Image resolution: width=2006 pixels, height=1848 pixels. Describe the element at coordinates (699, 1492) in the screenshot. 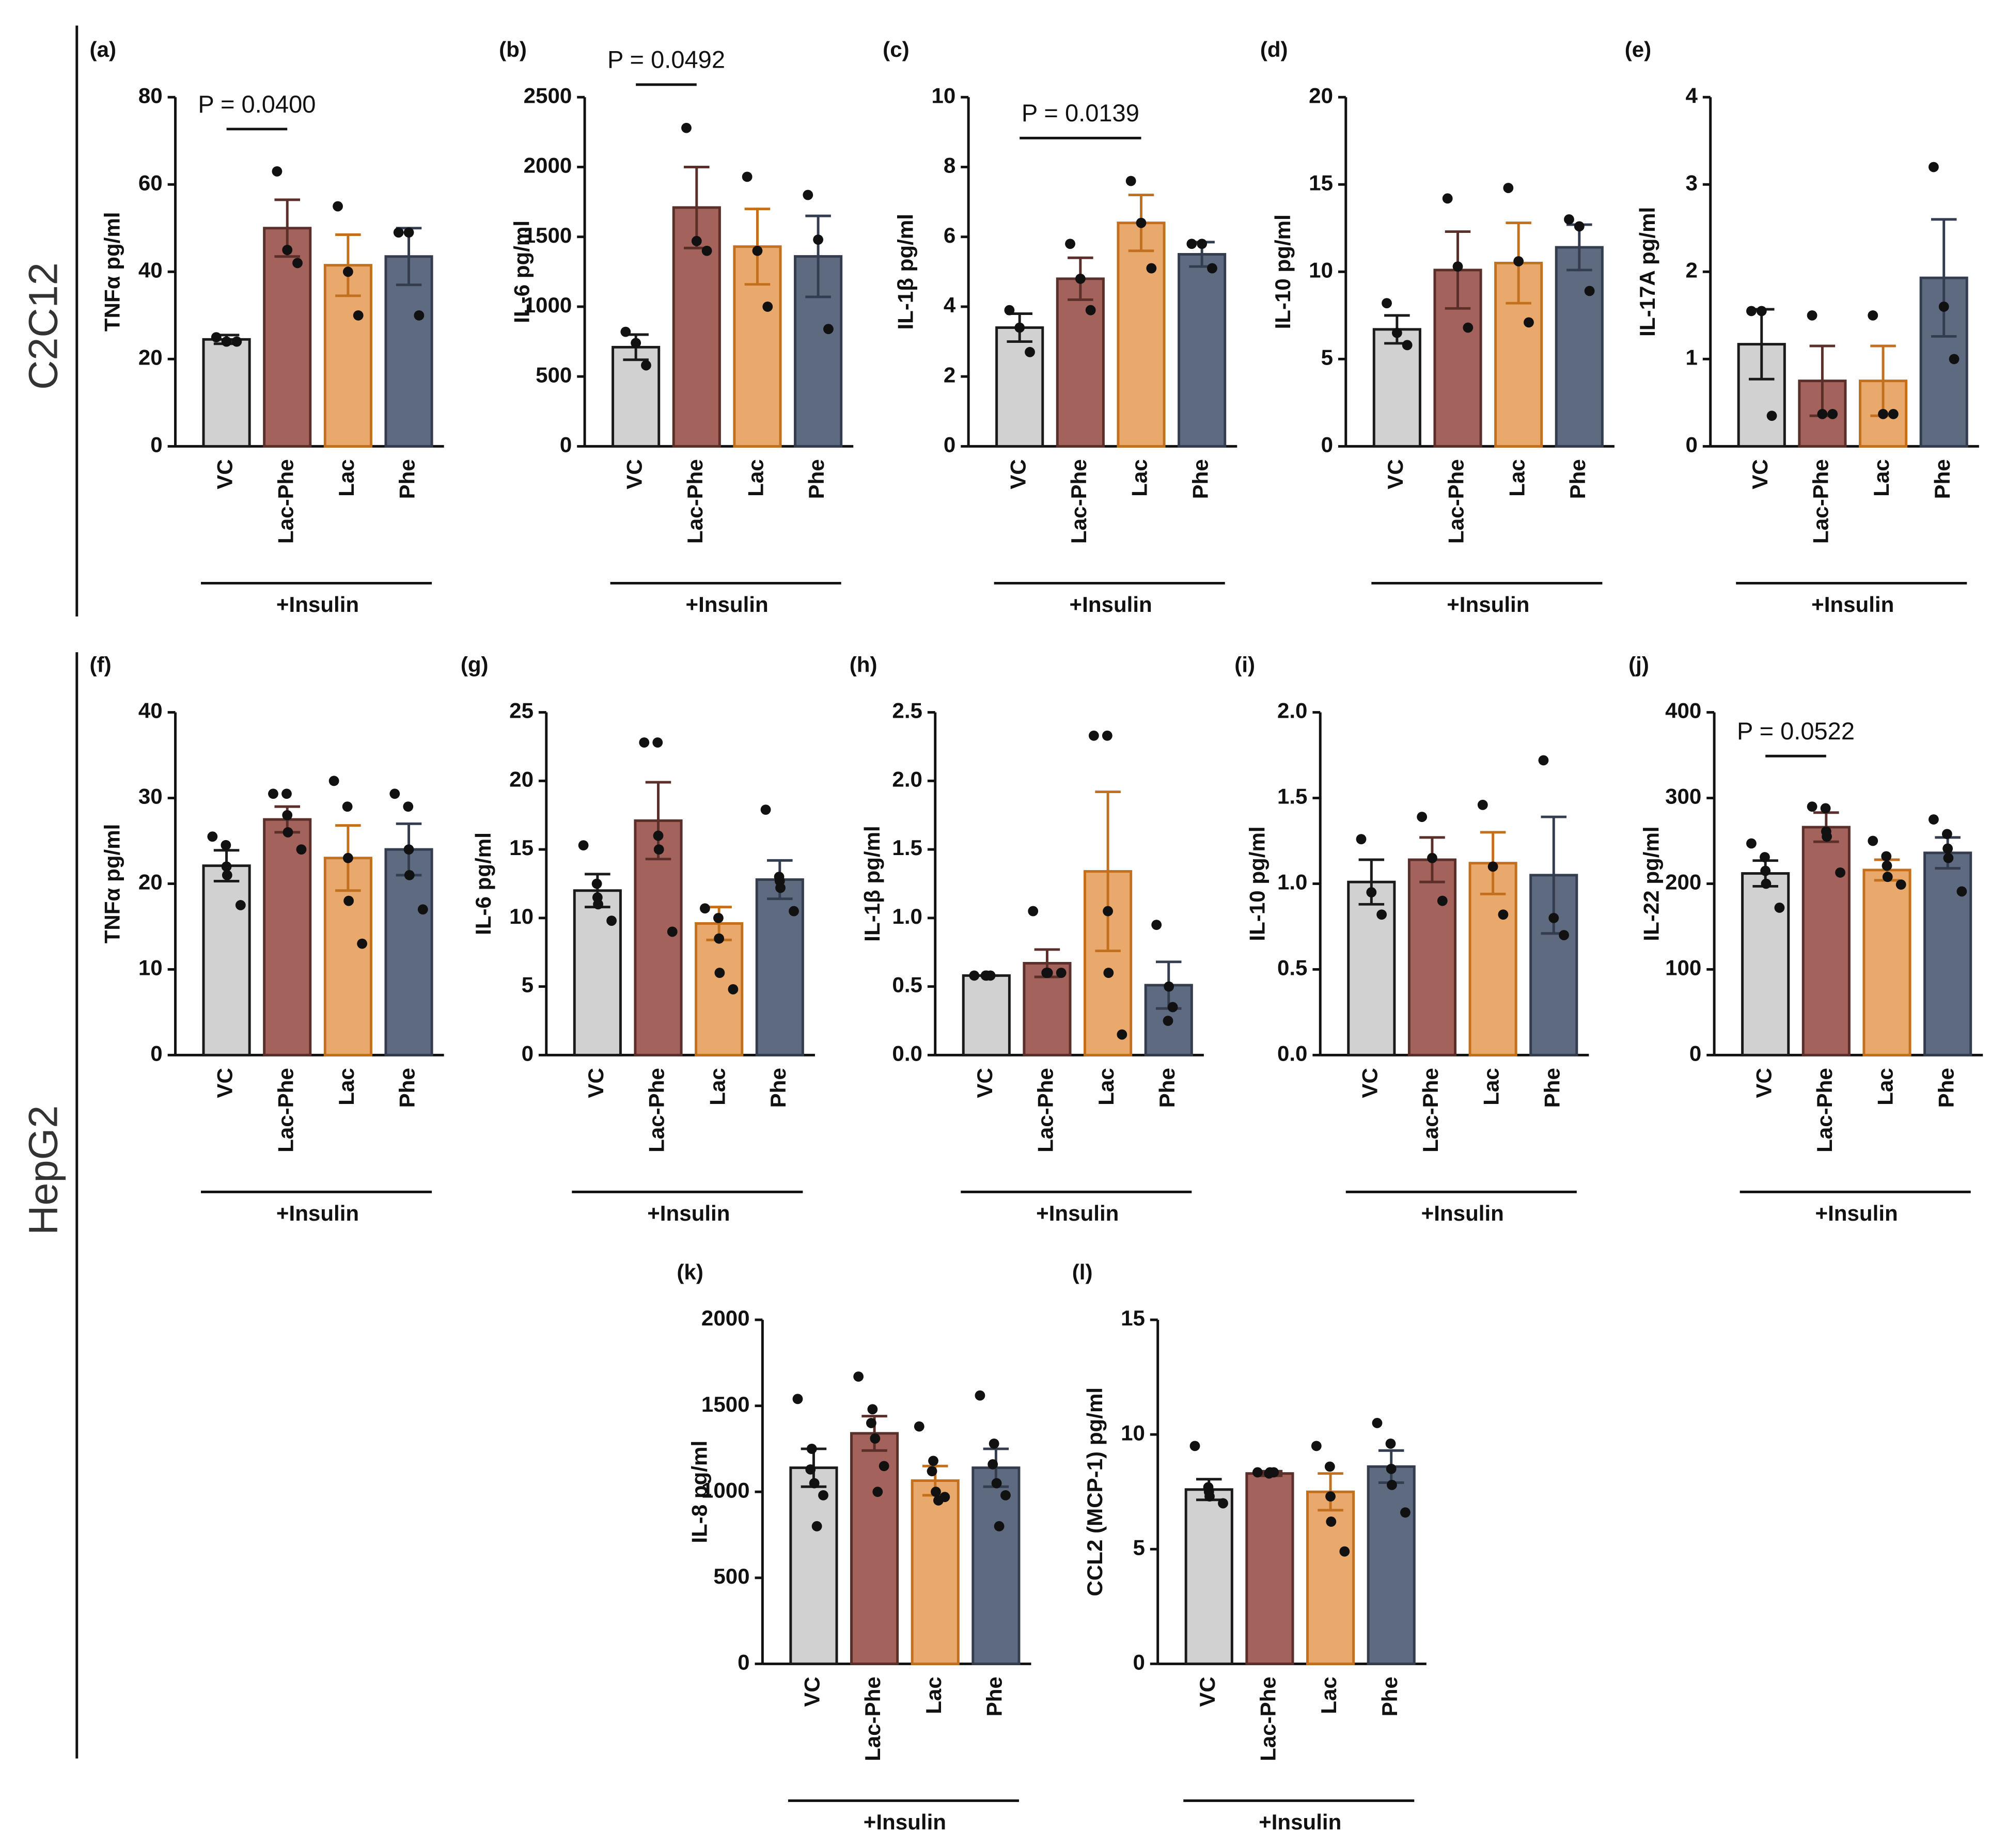

I see `y-axis-label: IL-8 pg/ml` at that location.